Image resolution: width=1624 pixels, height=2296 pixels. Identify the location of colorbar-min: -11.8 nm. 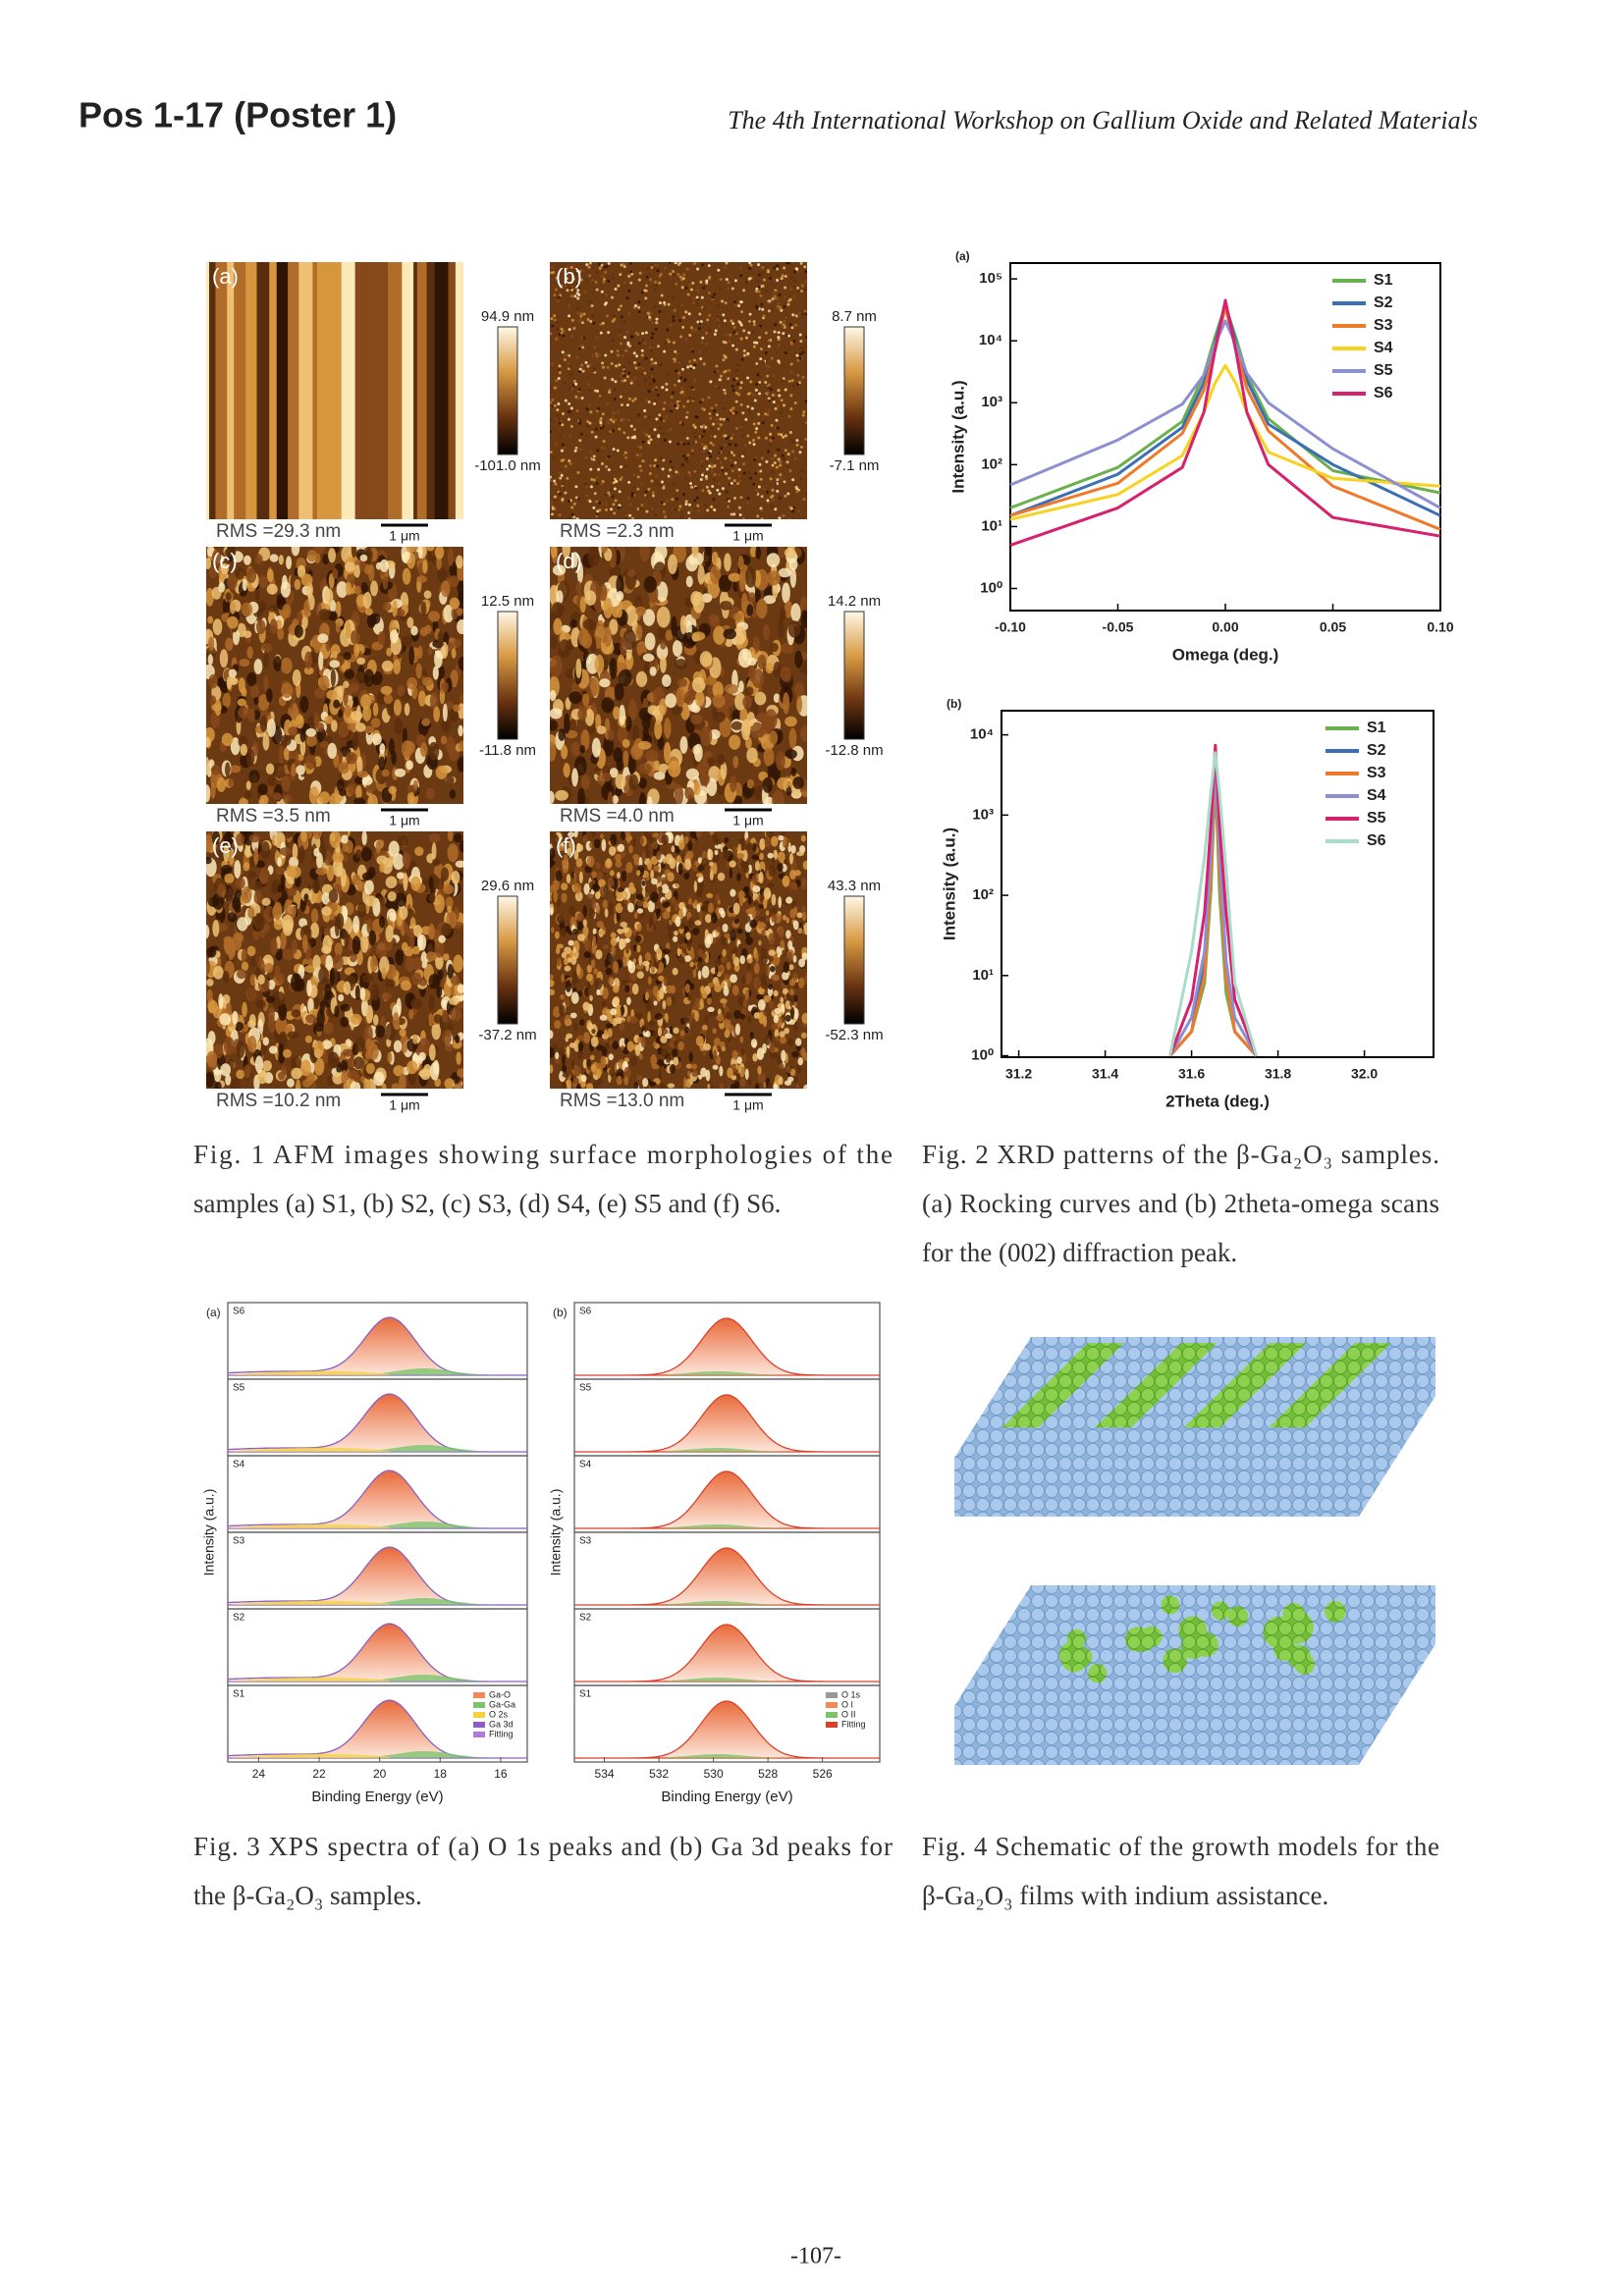
(507, 750).